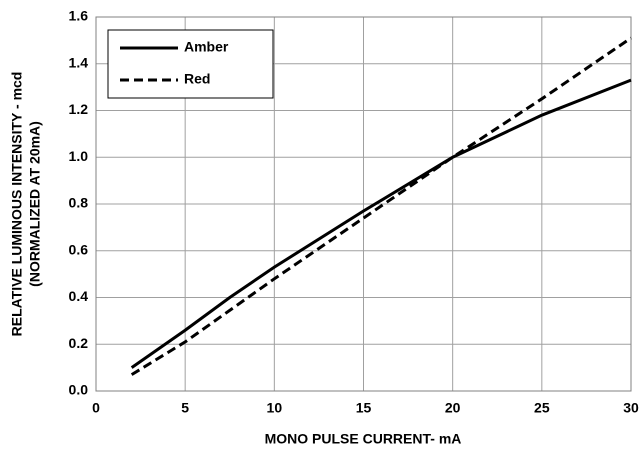 Image resolution: width=644 pixels, height=454 pixels. Describe the element at coordinates (96, 408) in the screenshot. I see `x-tick-label: 0` at that location.